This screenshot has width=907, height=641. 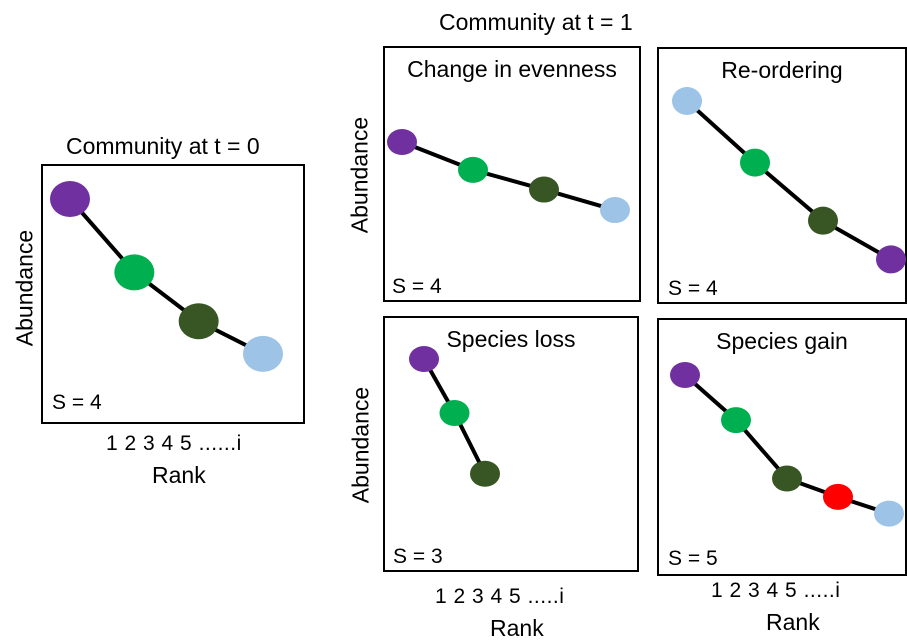 I want to click on reordering-species-purple-dot, so click(x=891, y=259).